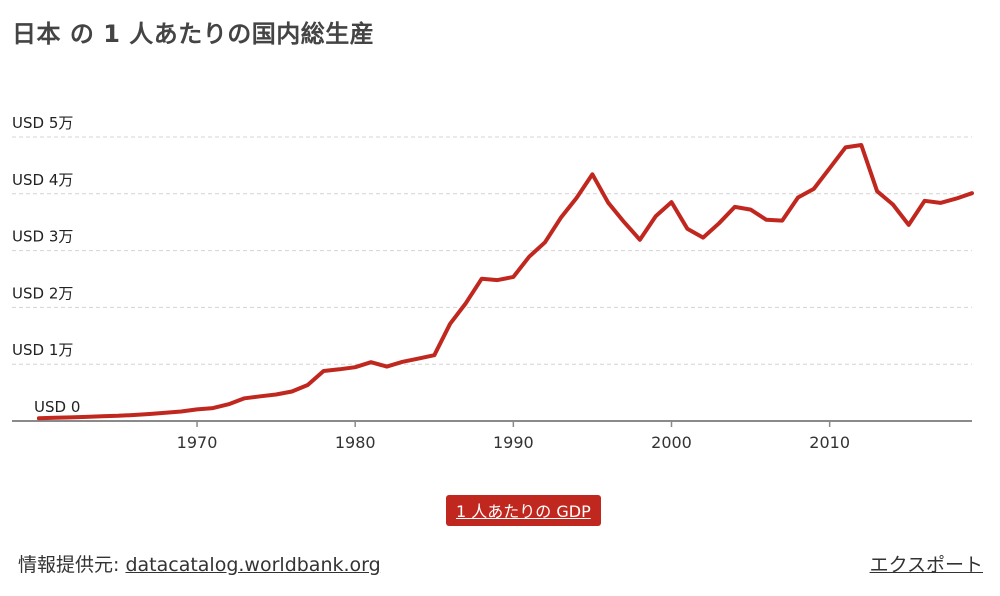 Image resolution: width=1000 pixels, height=596 pixels. What do you see at coordinates (193, 34) in the screenshot?
I see `chart-title: 日本 の 1 人あたりの国内総生産` at bounding box center [193, 34].